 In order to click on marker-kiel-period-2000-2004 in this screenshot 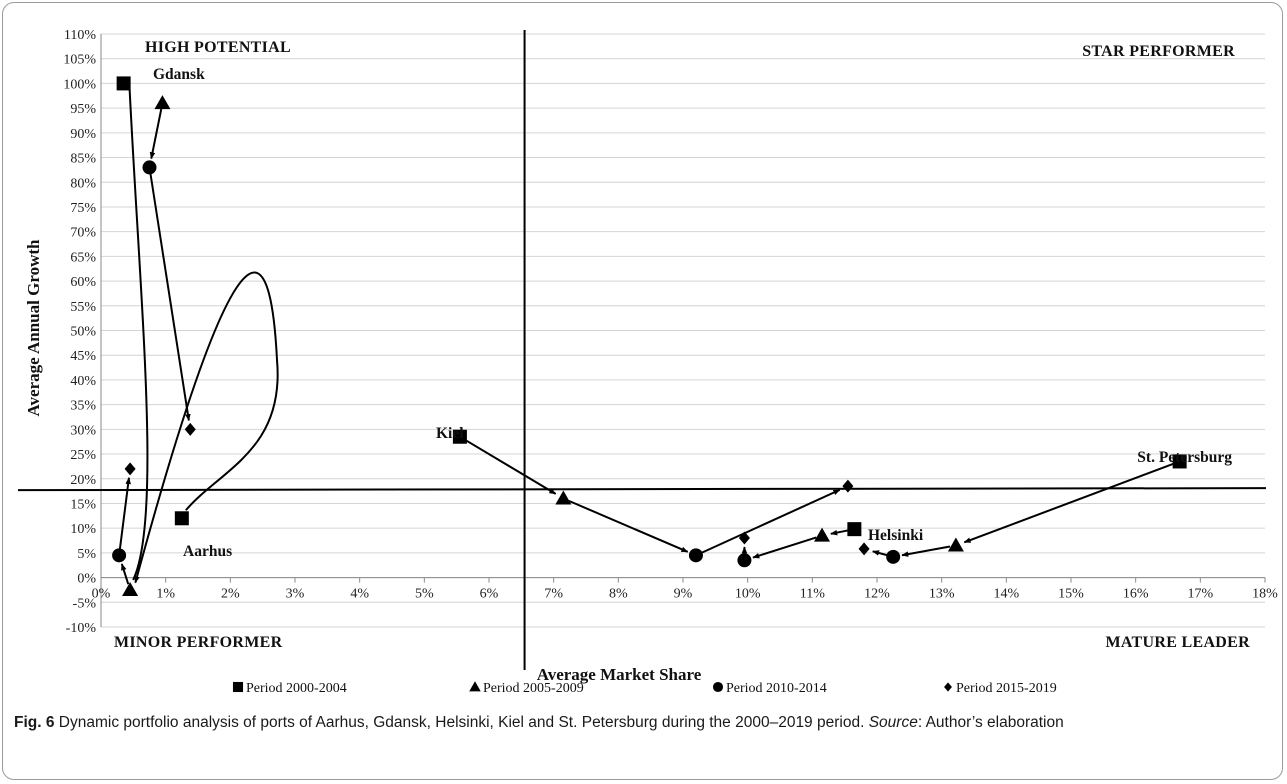, I will do `click(459, 436)`.